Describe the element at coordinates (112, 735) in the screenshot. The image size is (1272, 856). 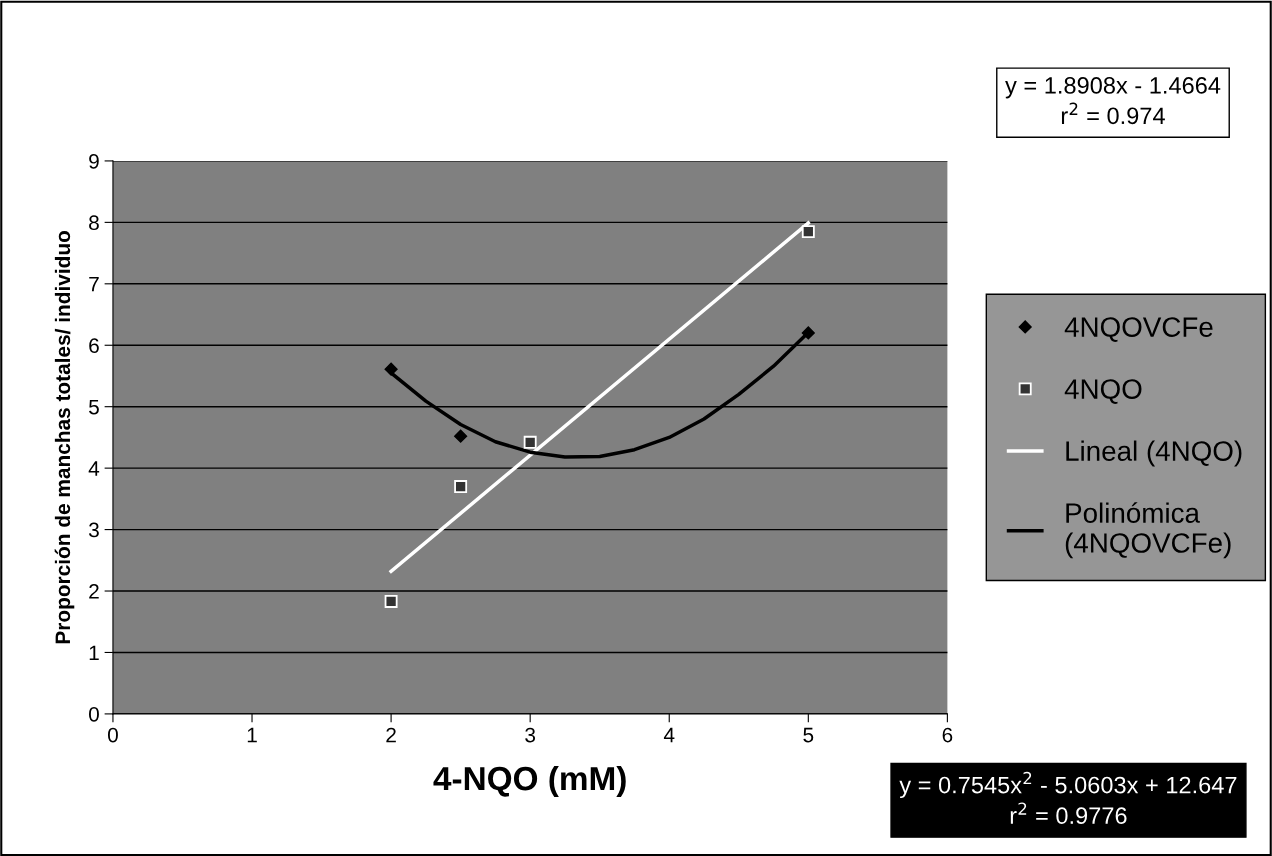
I see `x-tick-label: 0` at that location.